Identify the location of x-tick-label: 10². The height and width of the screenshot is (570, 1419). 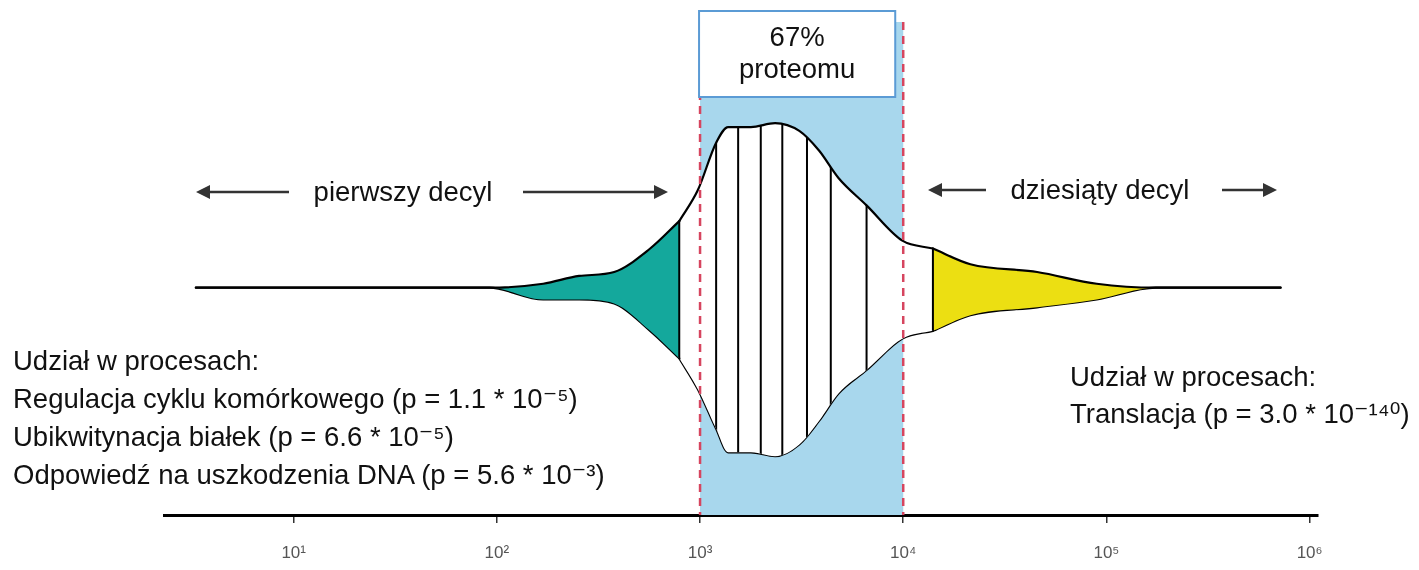
(497, 552).